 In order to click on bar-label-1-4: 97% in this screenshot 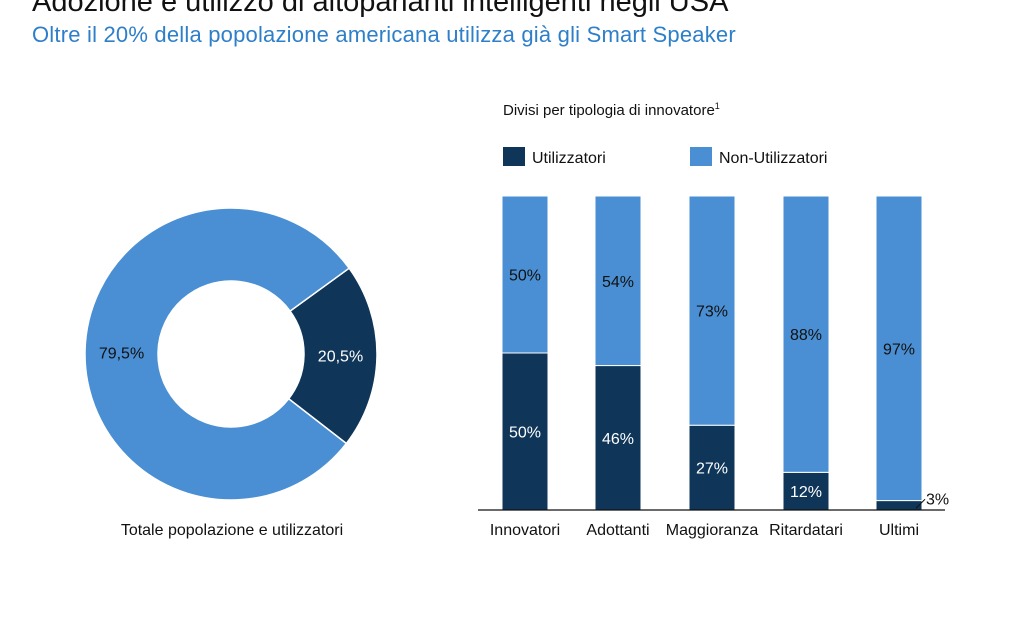, I will do `click(899, 349)`.